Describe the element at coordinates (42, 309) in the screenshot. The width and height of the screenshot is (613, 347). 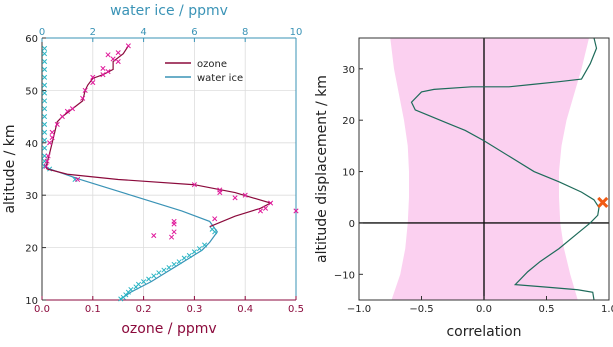
I see `left-xtick-label: 0.0` at that location.